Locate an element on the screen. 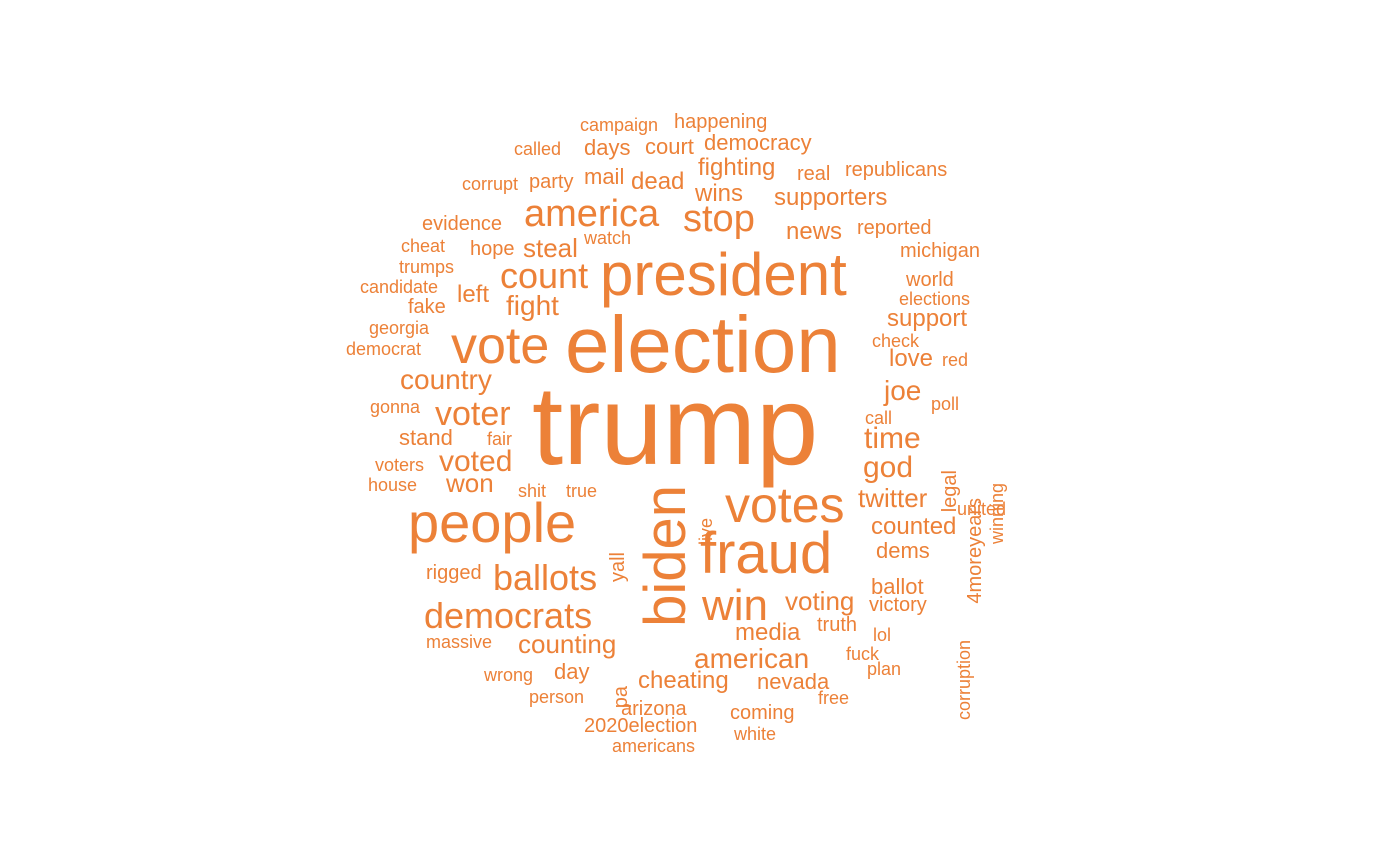 Image resolution: width=1382 pixels, height=854 pixels. word-ballot: ballot is located at coordinates (897, 586).